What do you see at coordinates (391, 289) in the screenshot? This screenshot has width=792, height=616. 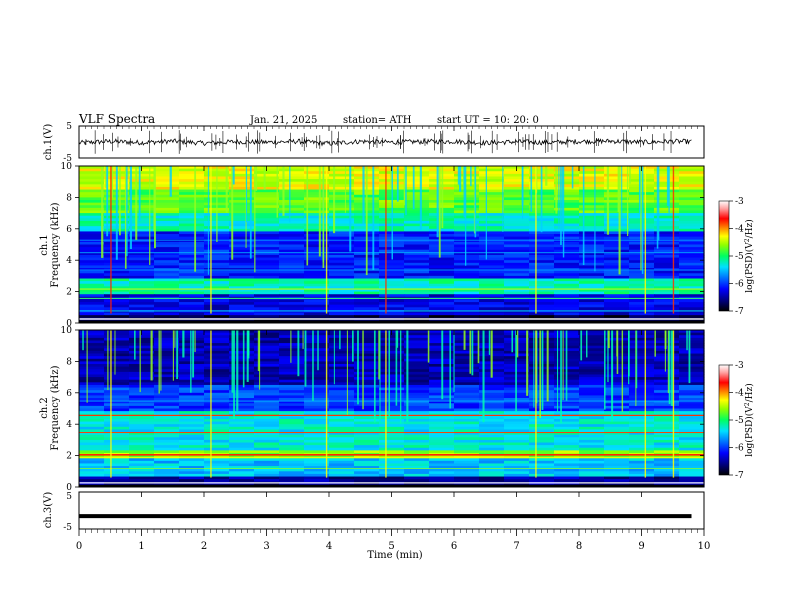 I see `narrowband-line` at bounding box center [391, 289].